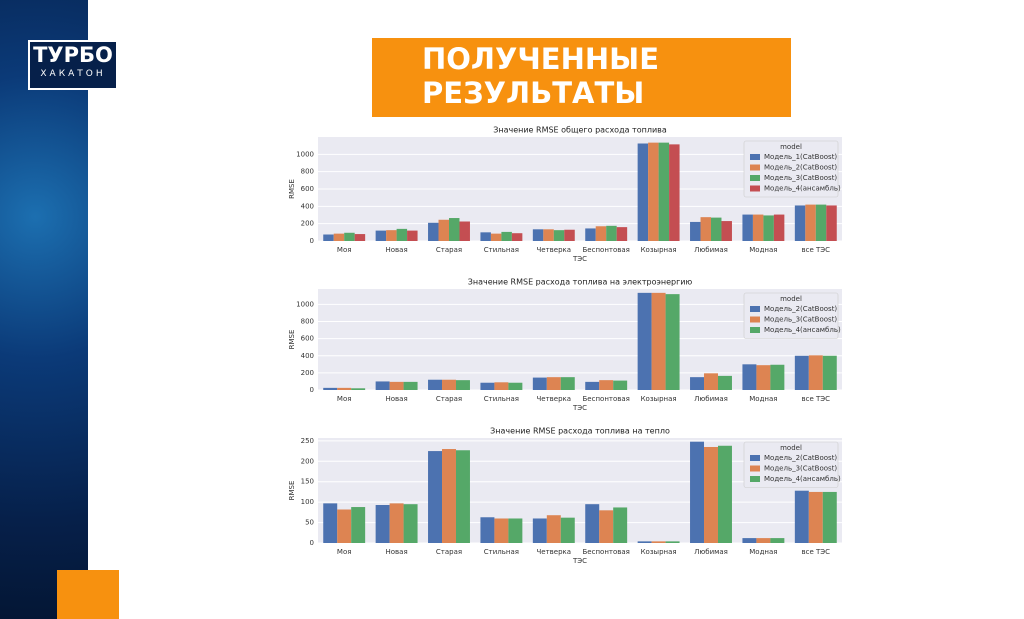 The width and height of the screenshot is (1024, 619). What do you see at coordinates (397, 399) in the screenshot?
I see `x-tick-label: Новая` at bounding box center [397, 399].